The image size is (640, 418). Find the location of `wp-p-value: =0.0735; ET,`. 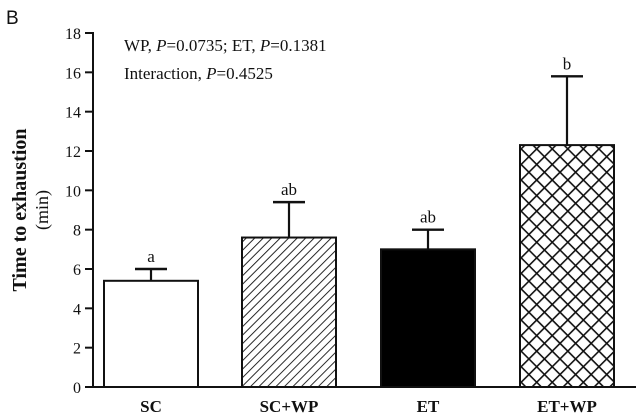

wp-p-value: =0.0735; ET, is located at coordinates (213, 45).